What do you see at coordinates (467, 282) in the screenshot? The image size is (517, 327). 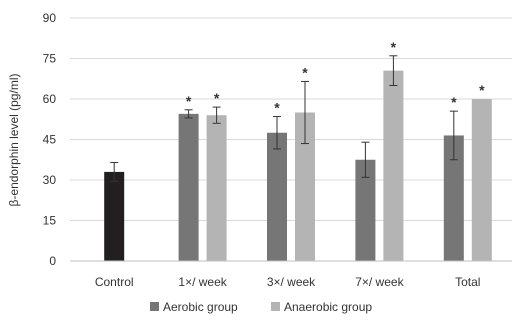 I see `x-tick-label-4: Total` at bounding box center [467, 282].